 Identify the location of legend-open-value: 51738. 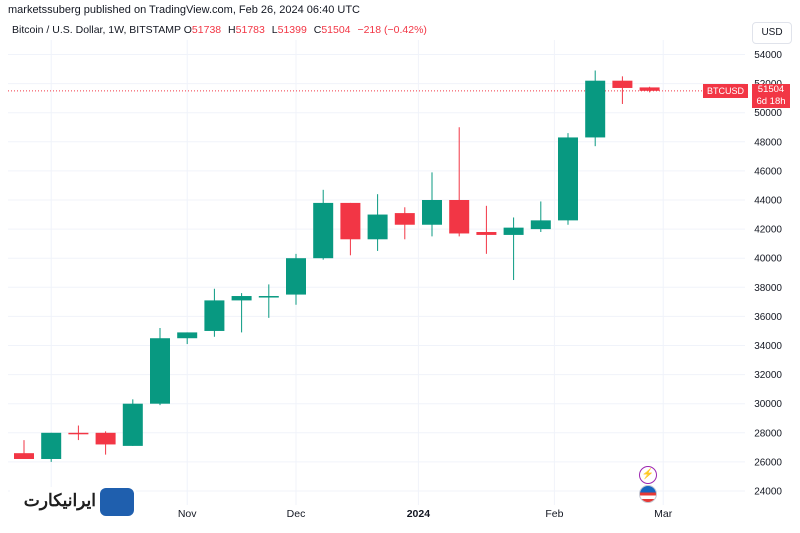
(206, 30).